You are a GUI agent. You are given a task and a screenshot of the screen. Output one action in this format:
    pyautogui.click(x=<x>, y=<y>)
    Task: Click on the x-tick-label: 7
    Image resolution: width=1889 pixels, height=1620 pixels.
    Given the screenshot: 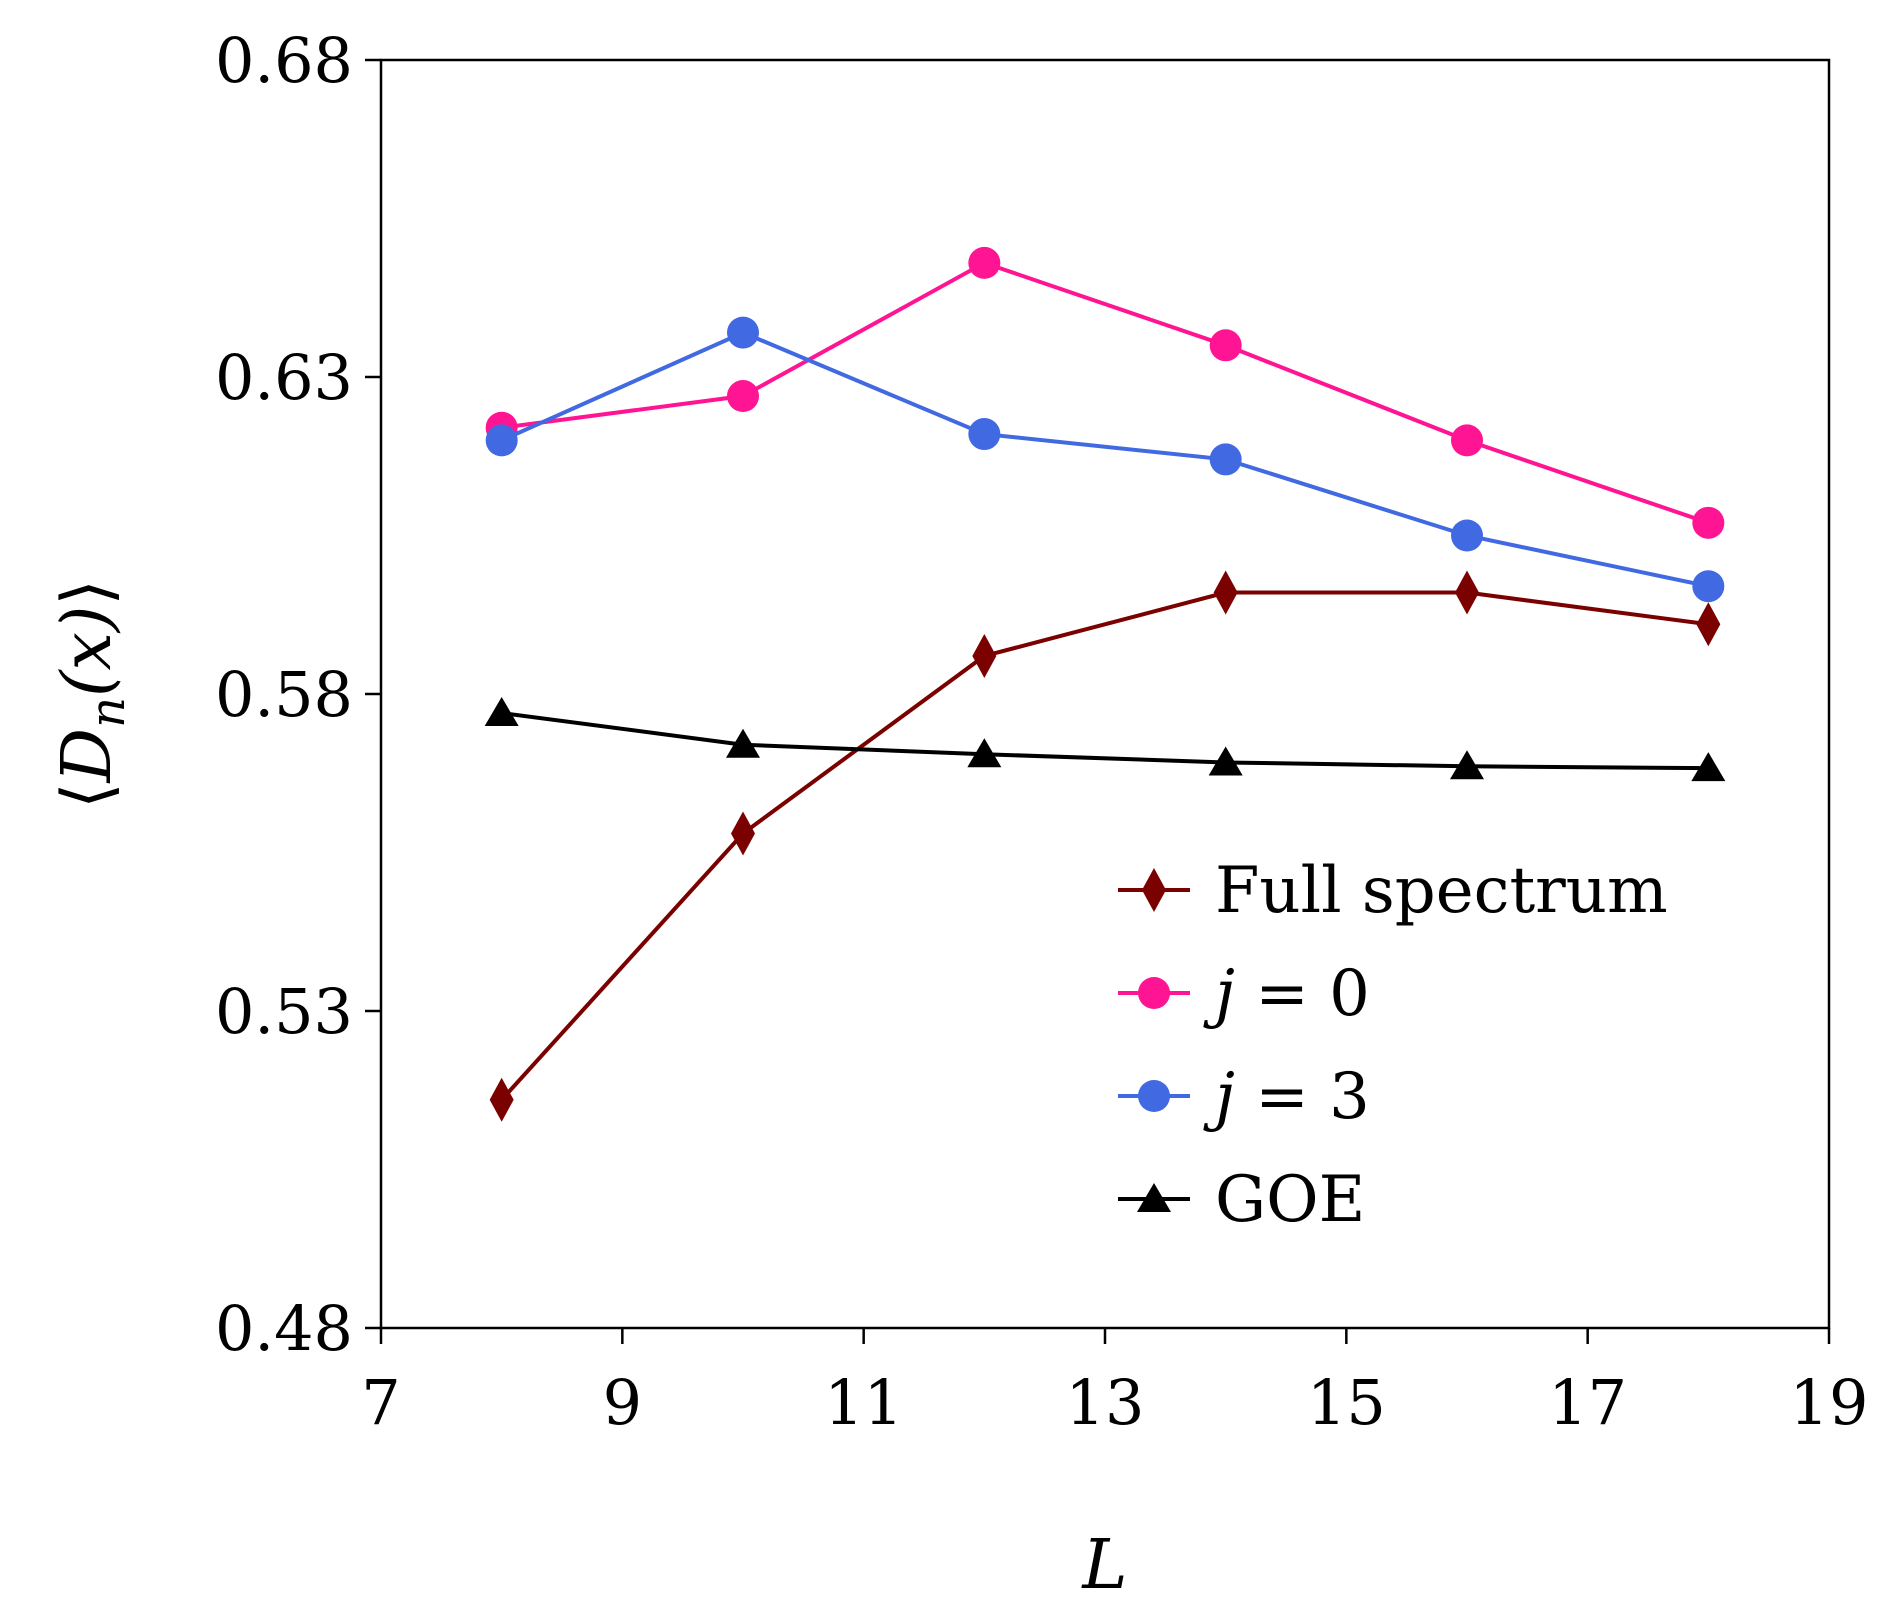 What is the action you would take?
    pyautogui.click(x=380, y=1402)
    